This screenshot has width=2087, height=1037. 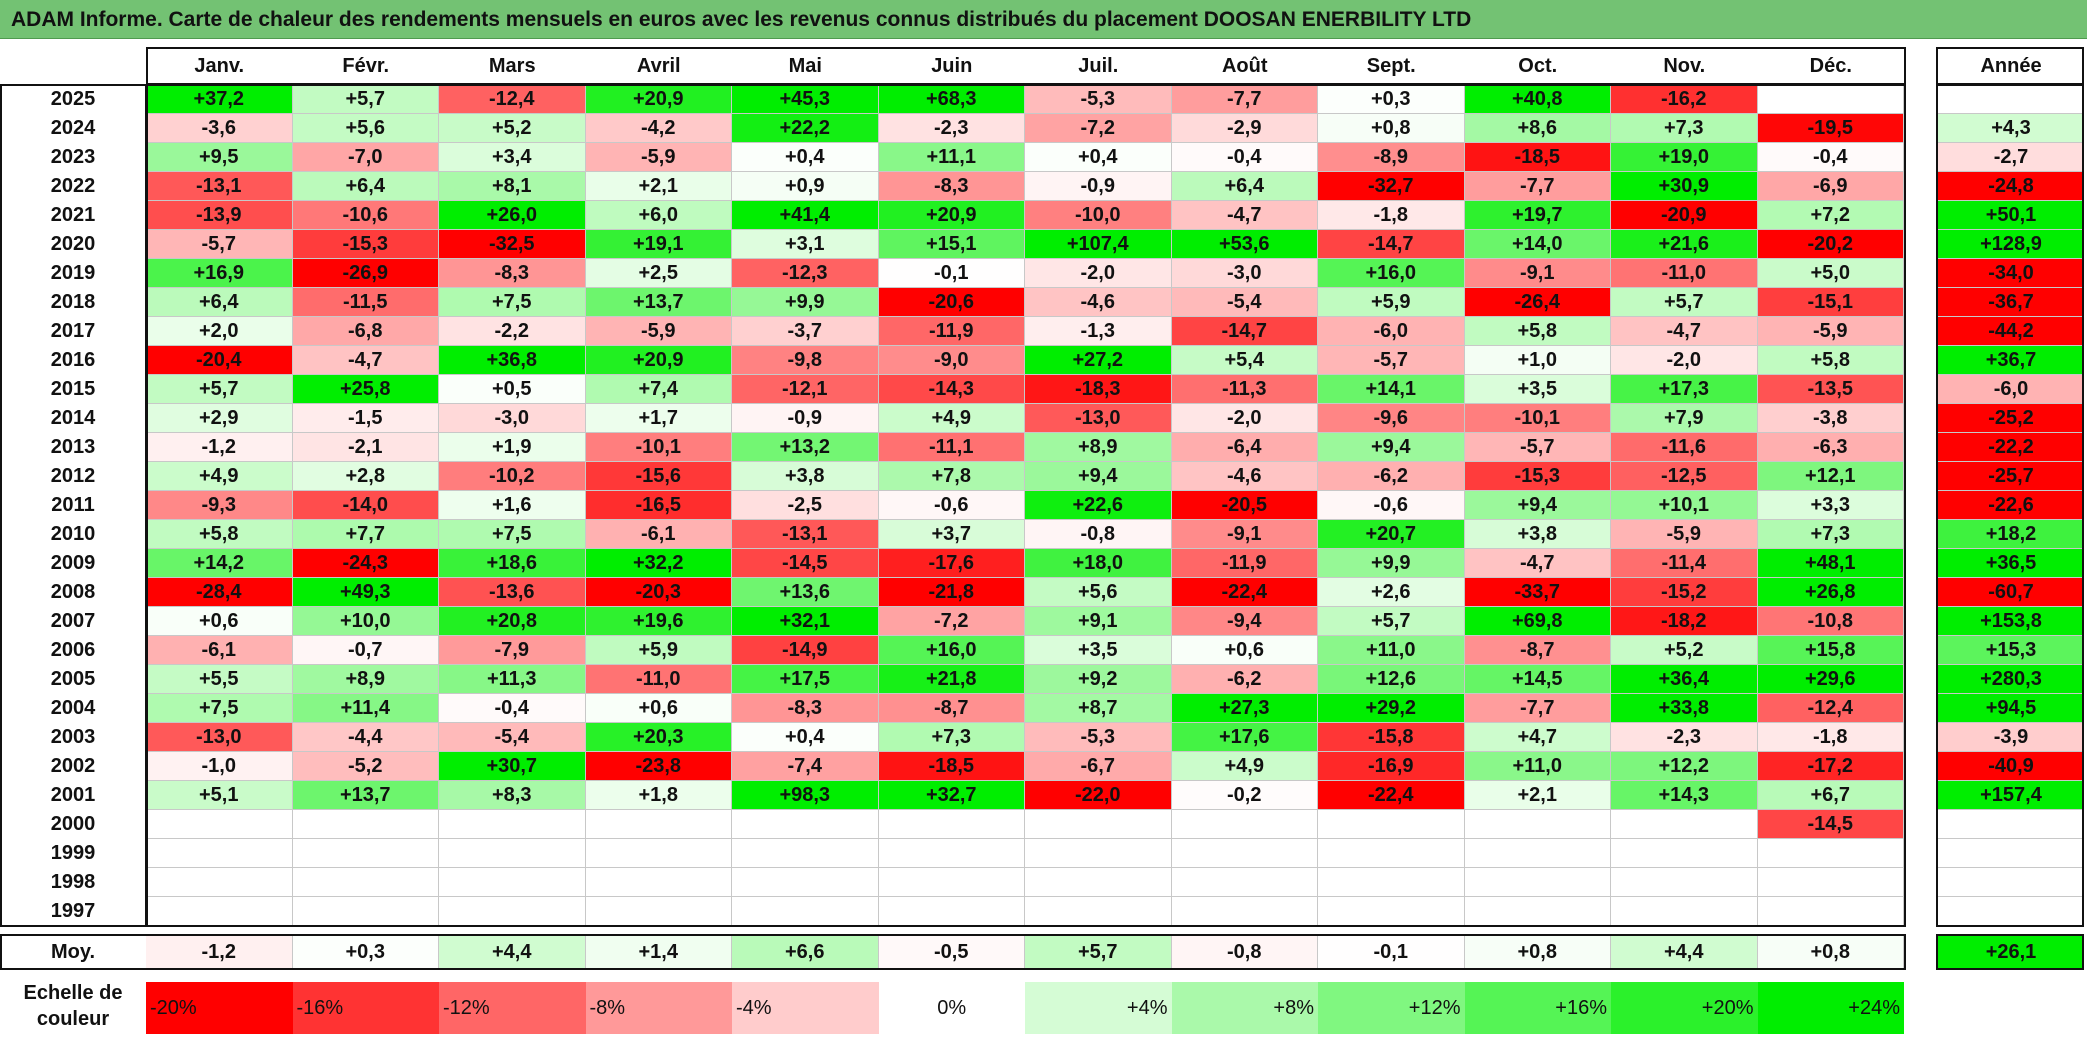 What do you see at coordinates (2011, 737) in the screenshot?
I see `annual-cell: -3,9` at bounding box center [2011, 737].